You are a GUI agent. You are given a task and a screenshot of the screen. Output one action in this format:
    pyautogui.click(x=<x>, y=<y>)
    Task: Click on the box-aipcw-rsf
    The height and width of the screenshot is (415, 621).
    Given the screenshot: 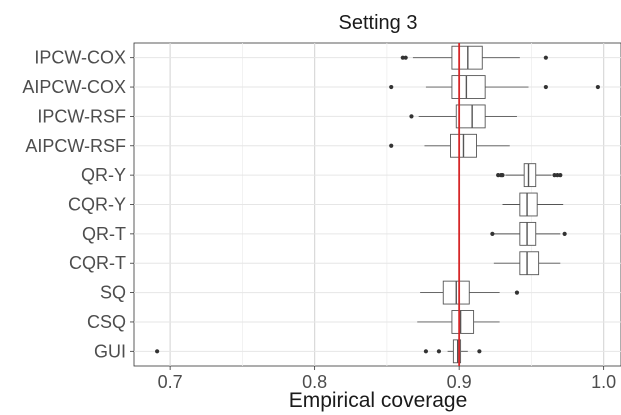 What is the action you would take?
    pyautogui.click(x=449, y=145)
    